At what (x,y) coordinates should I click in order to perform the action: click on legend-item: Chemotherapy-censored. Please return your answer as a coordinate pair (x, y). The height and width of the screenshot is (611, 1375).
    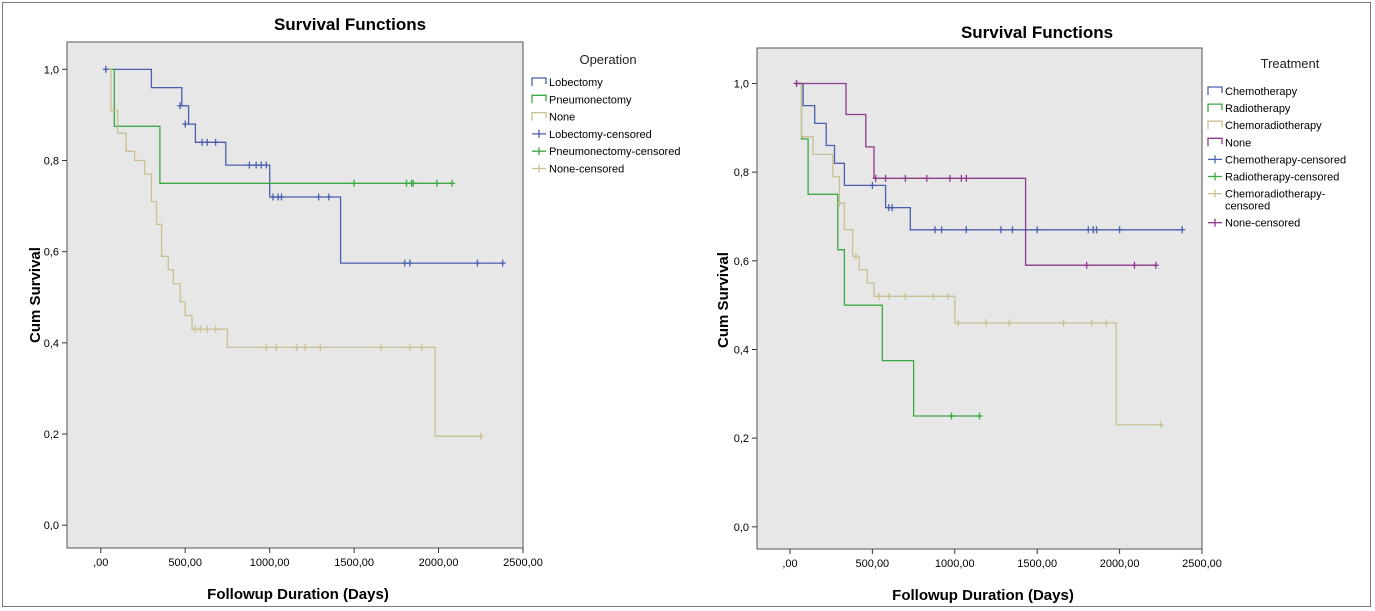
    Looking at the image, I should click on (1277, 160).